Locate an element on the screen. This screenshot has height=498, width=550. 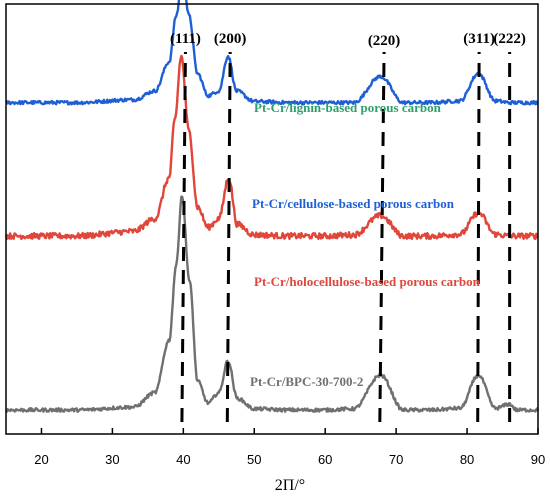
peak-label: (111) is located at coordinates (185, 39).